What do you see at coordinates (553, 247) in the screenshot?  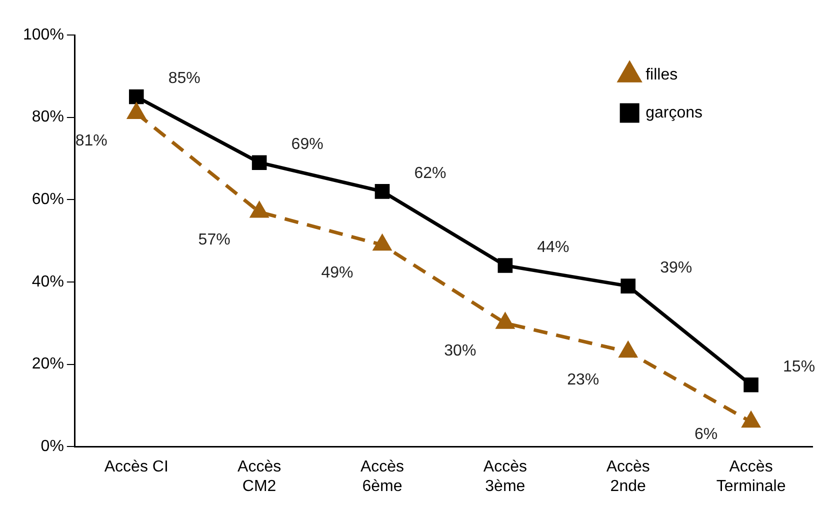 I see `data-label: 44%` at bounding box center [553, 247].